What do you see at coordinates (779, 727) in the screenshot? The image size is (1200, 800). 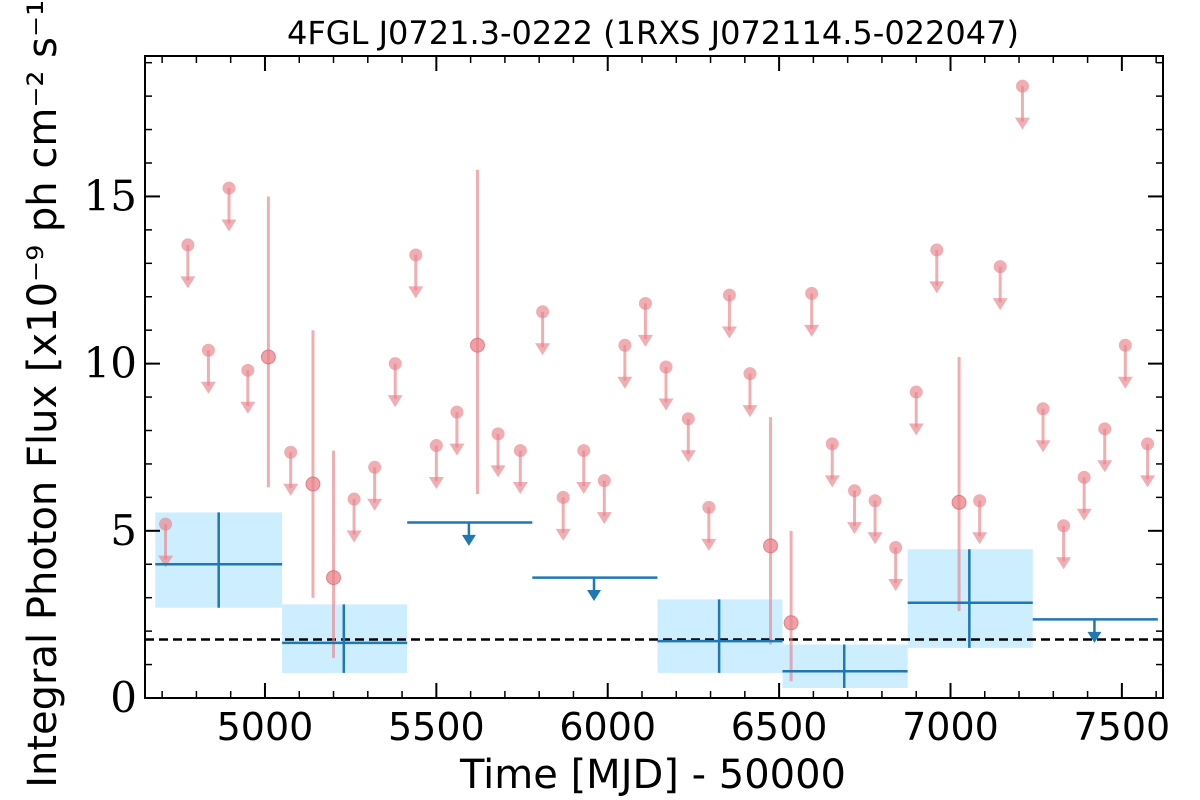 I see `x-tick-label: 6500` at bounding box center [779, 727].